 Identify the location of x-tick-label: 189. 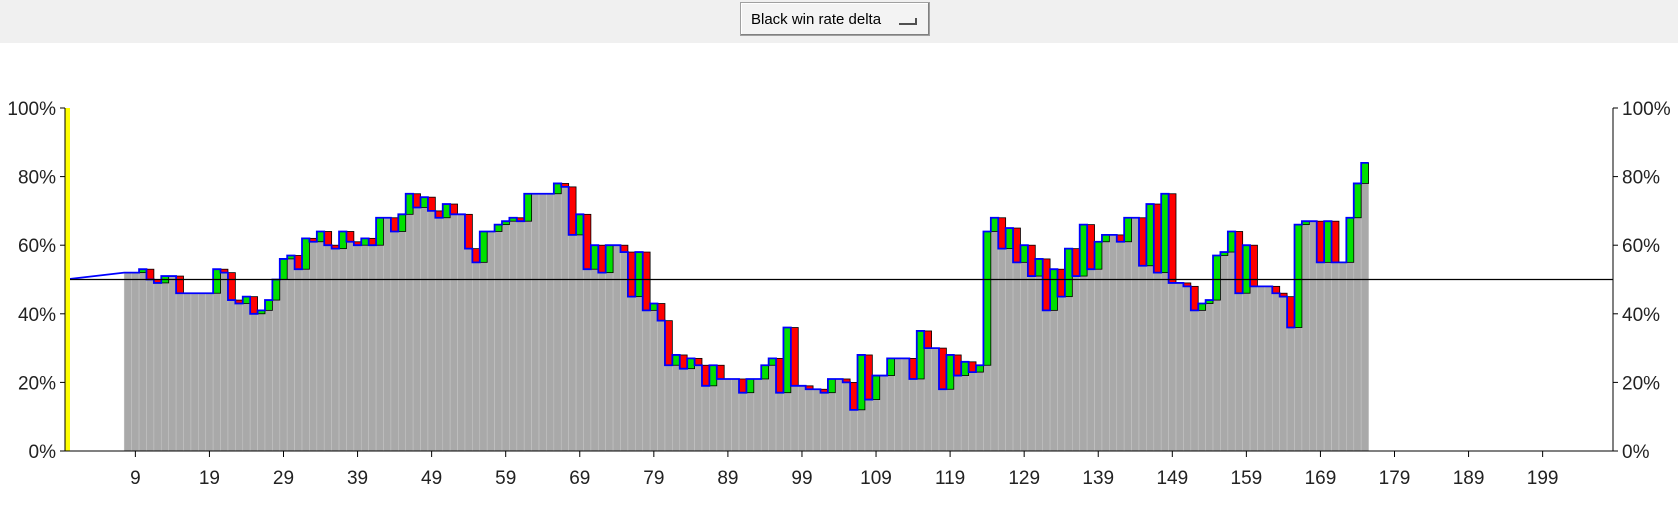
(1469, 478).